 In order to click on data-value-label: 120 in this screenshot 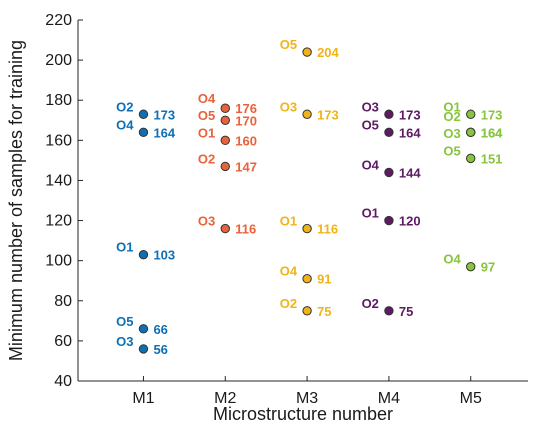, I will do `click(410, 221)`.